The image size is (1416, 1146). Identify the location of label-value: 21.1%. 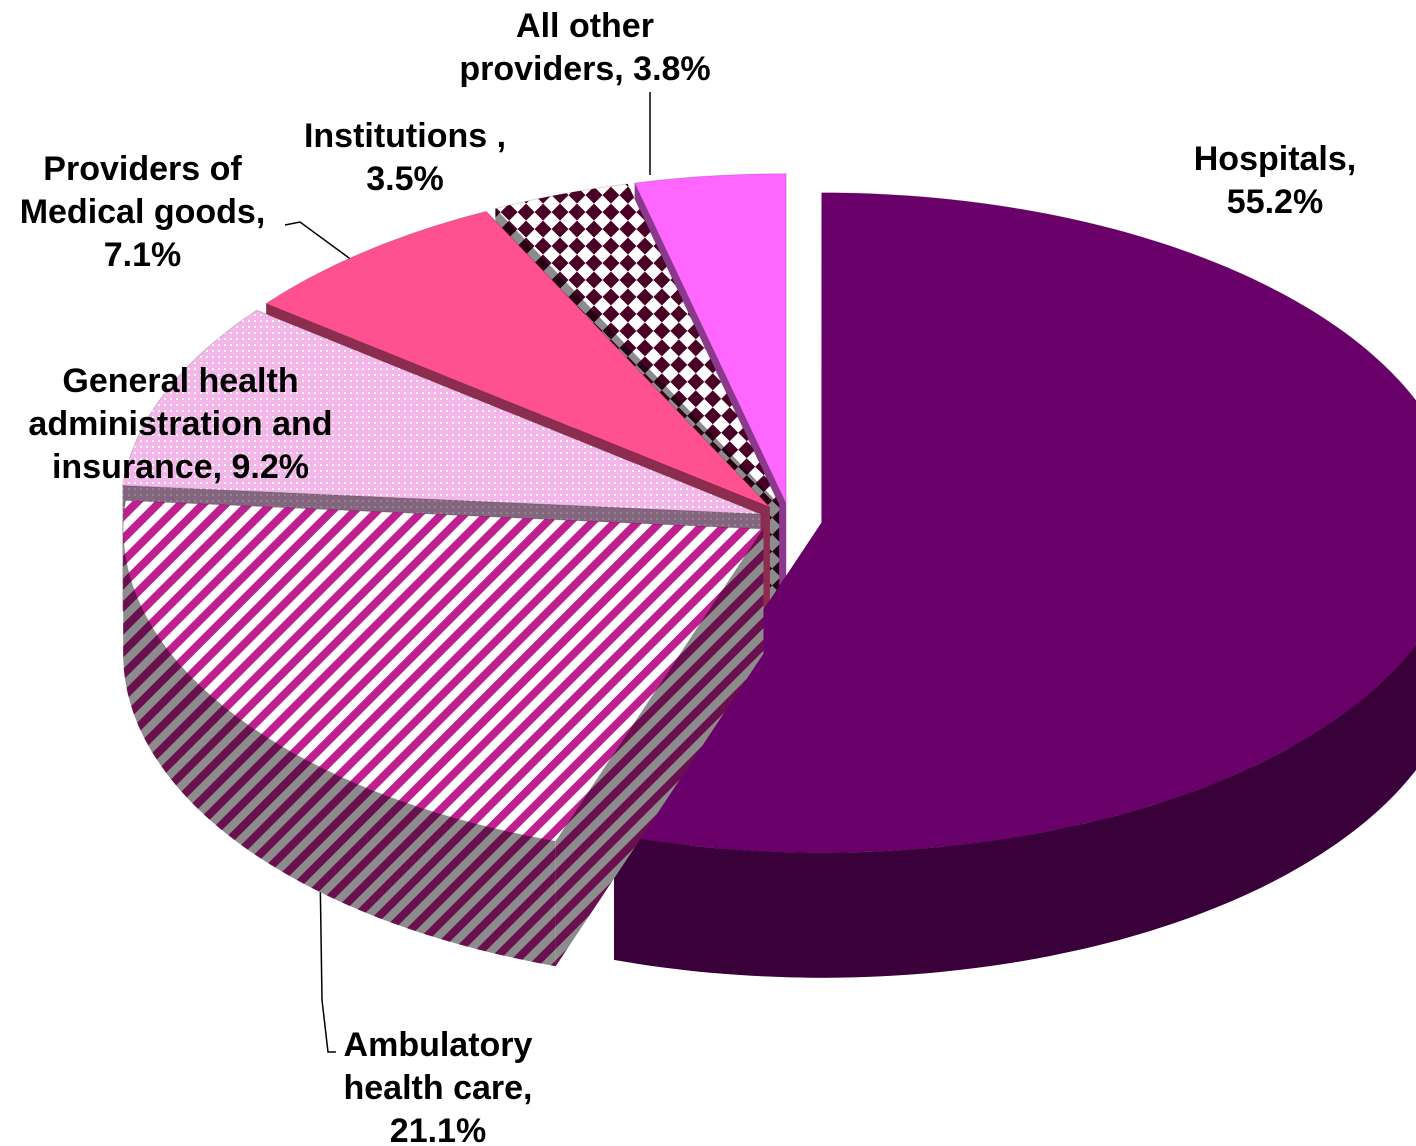
(438, 1129).